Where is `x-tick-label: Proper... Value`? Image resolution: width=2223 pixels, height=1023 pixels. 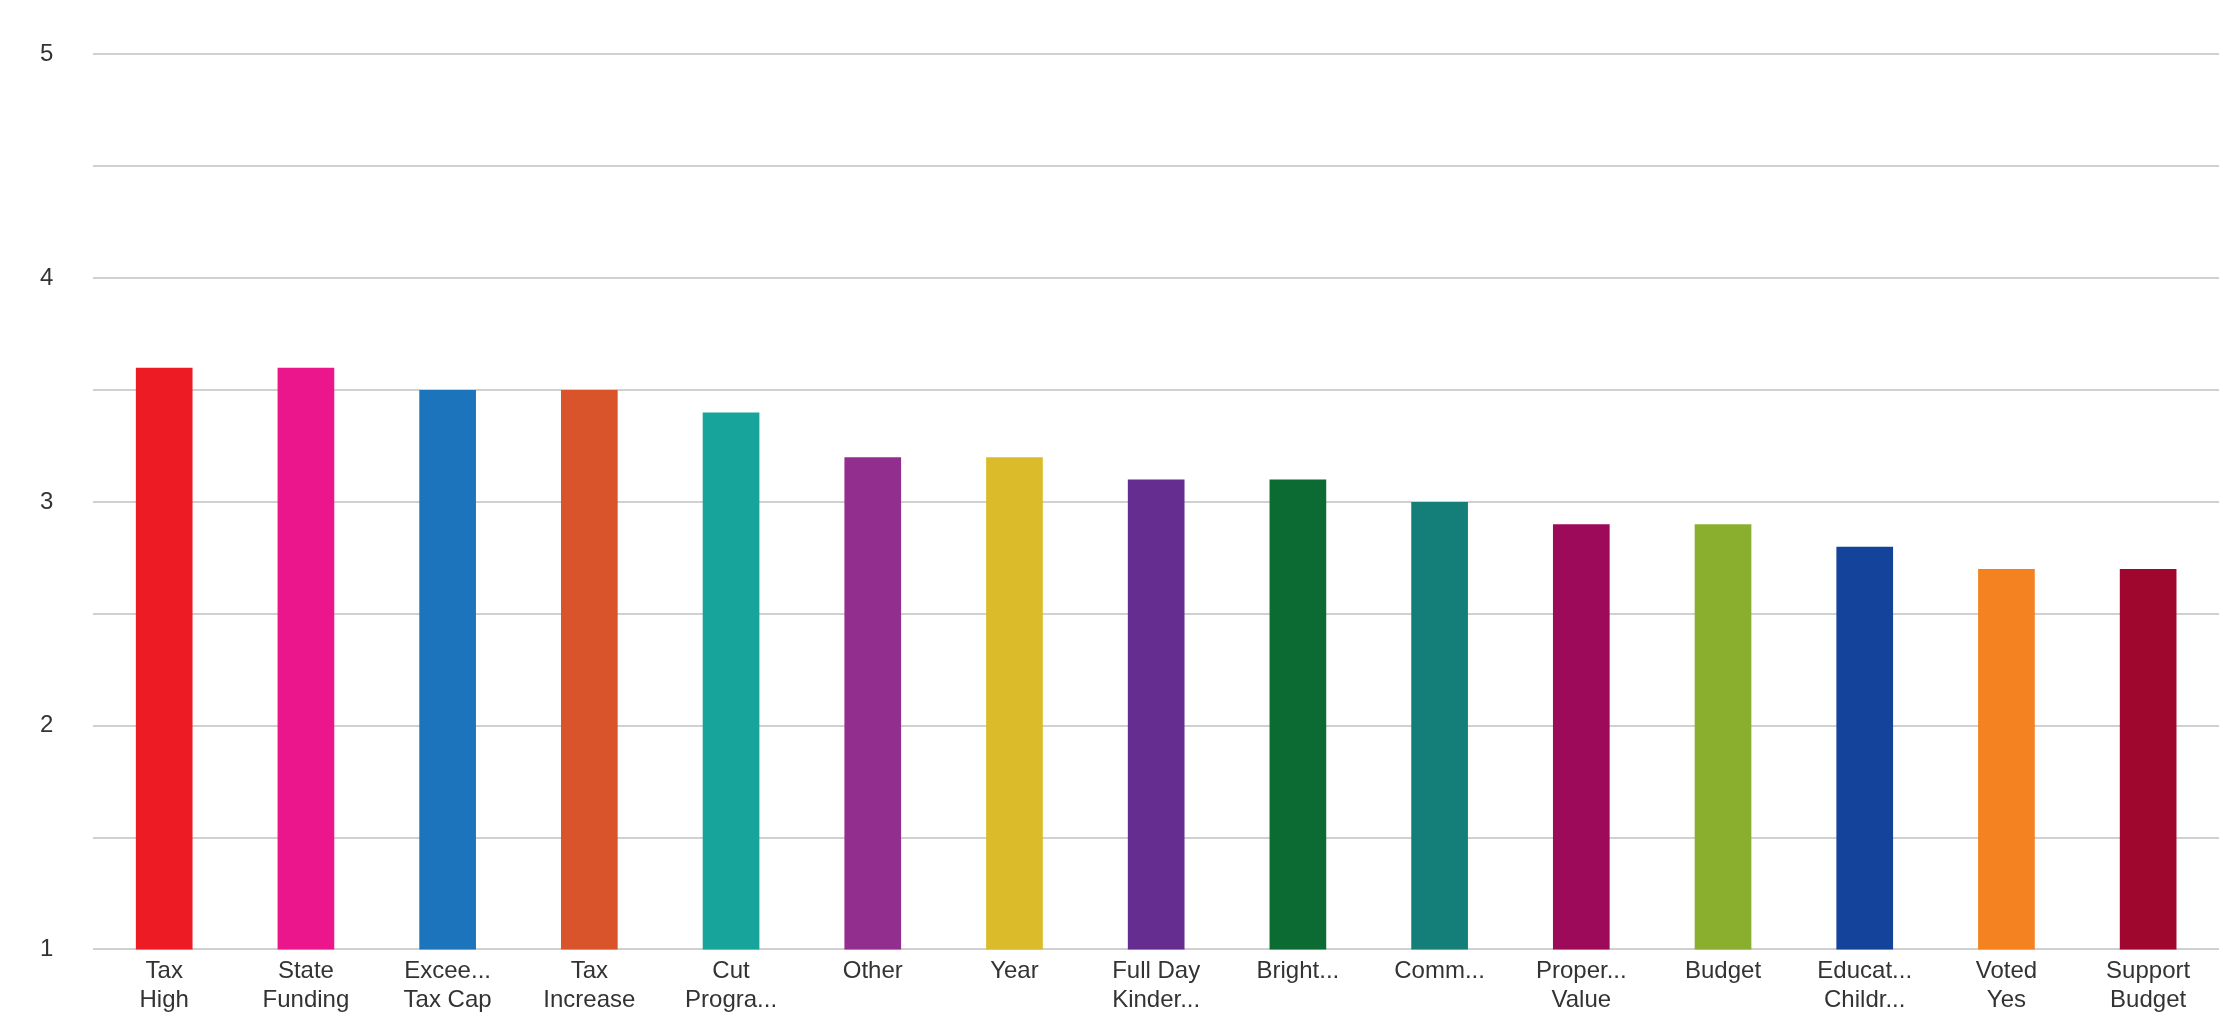
x-tick-label: Proper... Value is located at coordinates (1581, 984).